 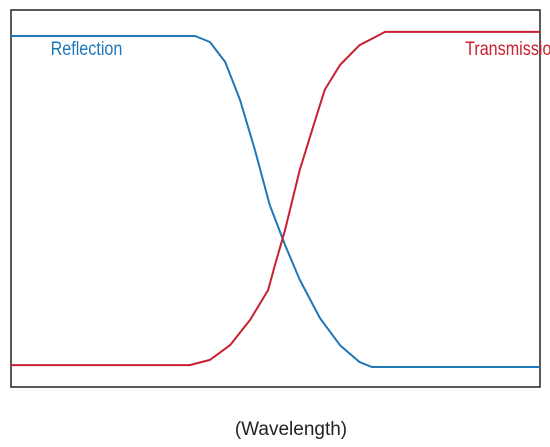 What do you see at coordinates (87, 49) in the screenshot?
I see `legend-label: Reflection` at bounding box center [87, 49].